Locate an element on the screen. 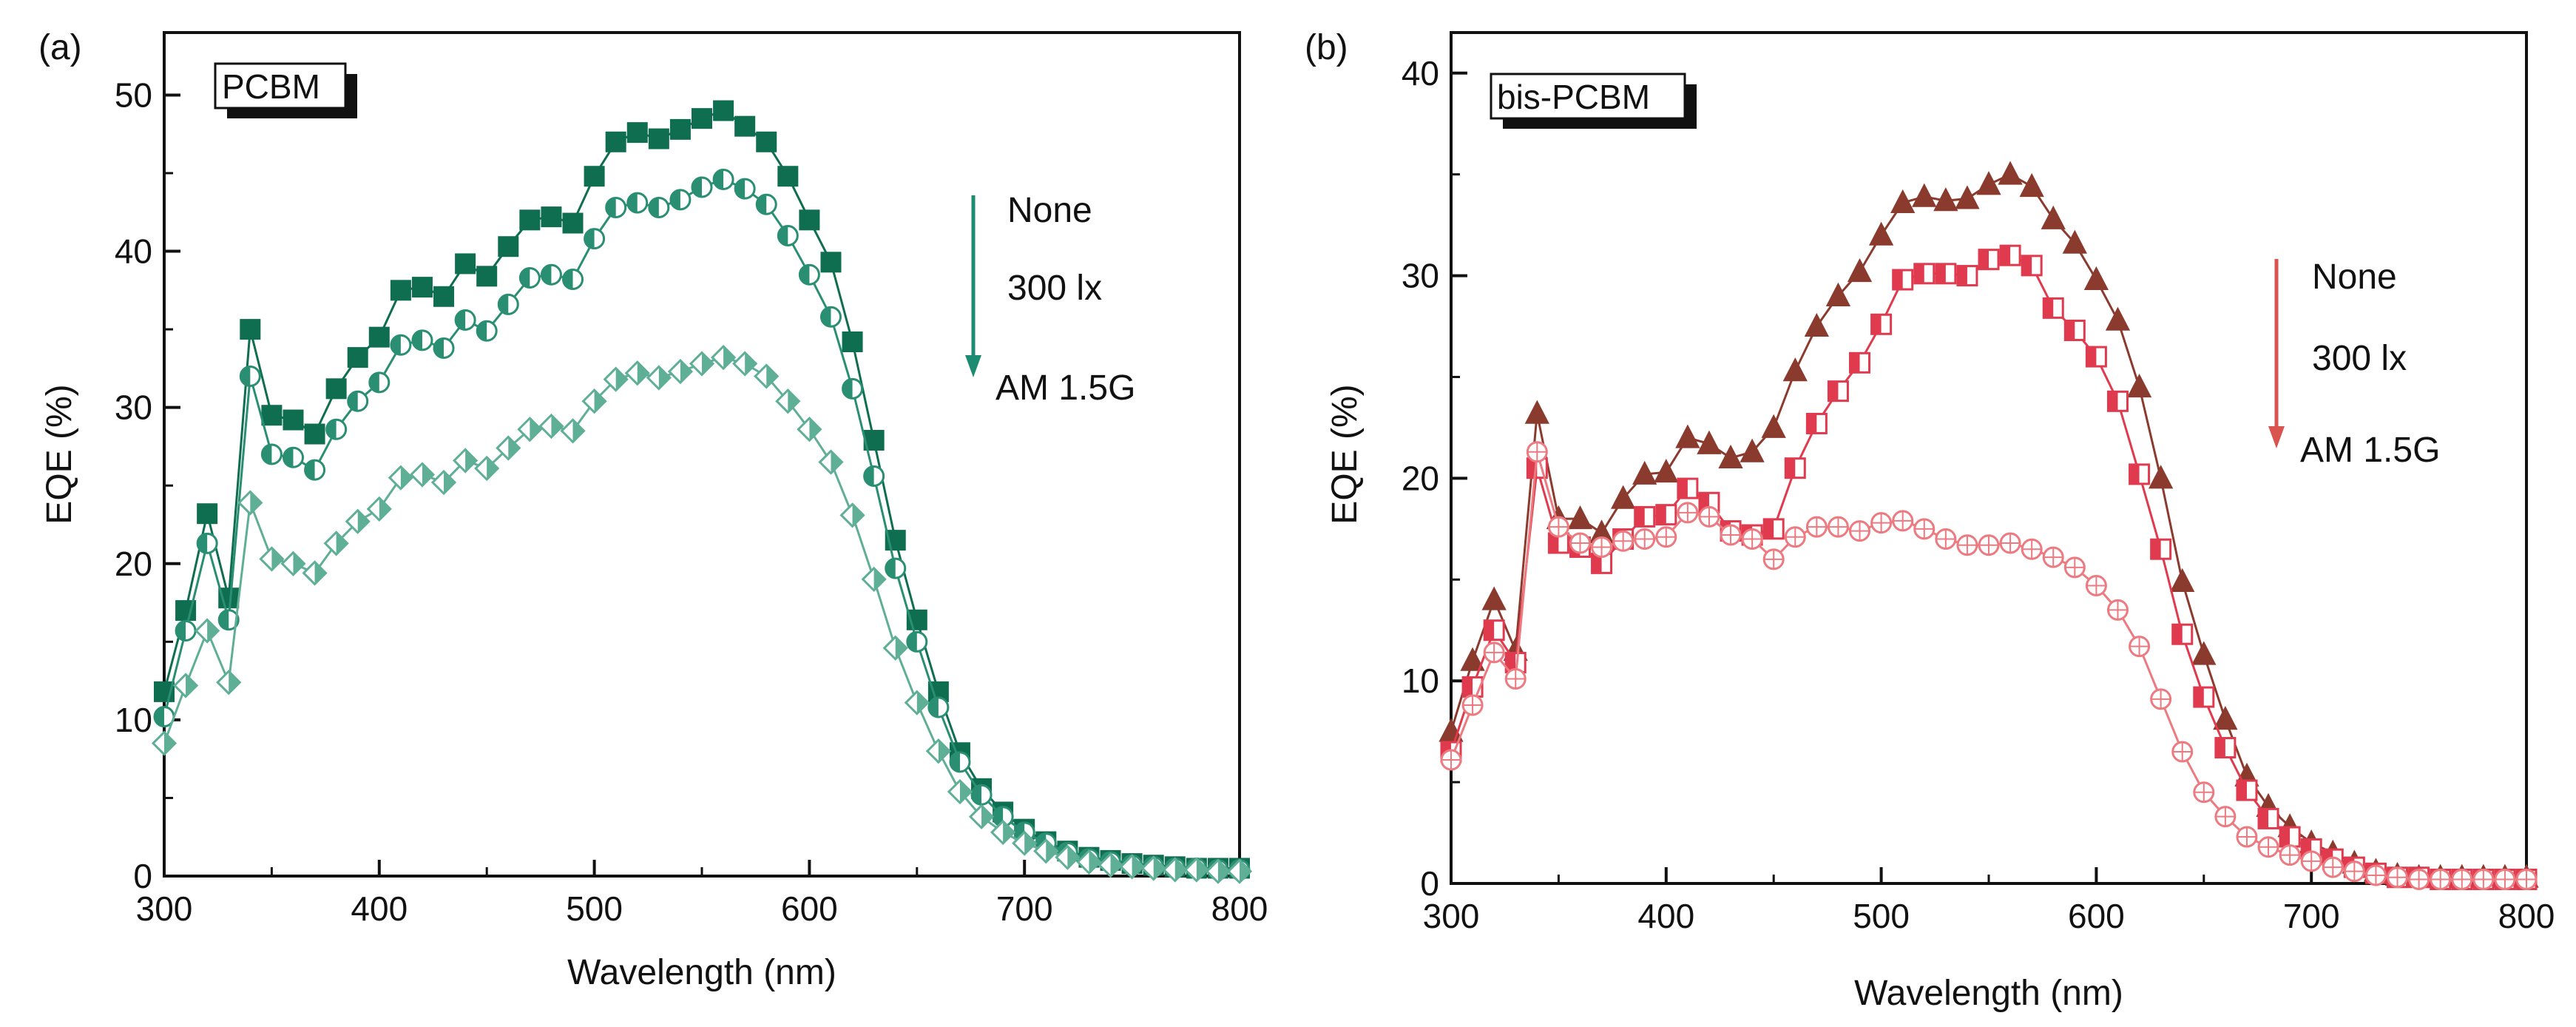  panel-a-legend-am15g: AM 1.5G is located at coordinates (1065, 388).